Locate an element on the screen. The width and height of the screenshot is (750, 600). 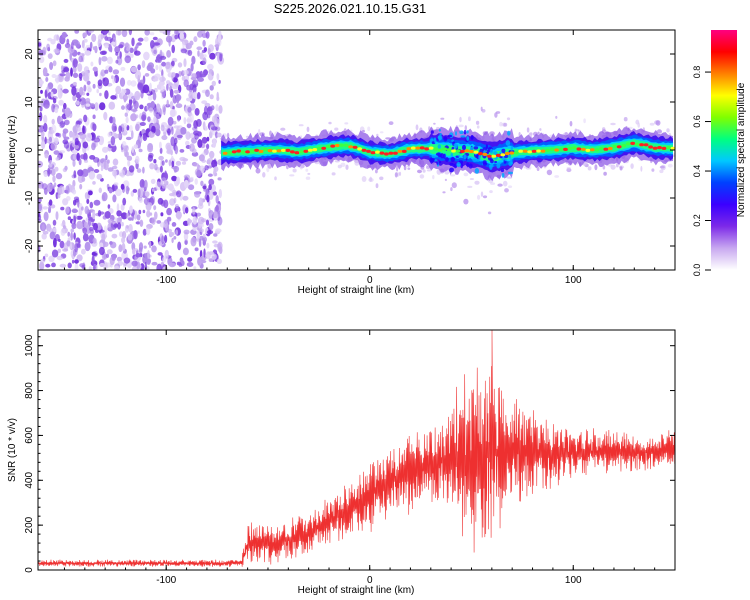
y-tick-label: 0 is located at coordinates (29, 150).